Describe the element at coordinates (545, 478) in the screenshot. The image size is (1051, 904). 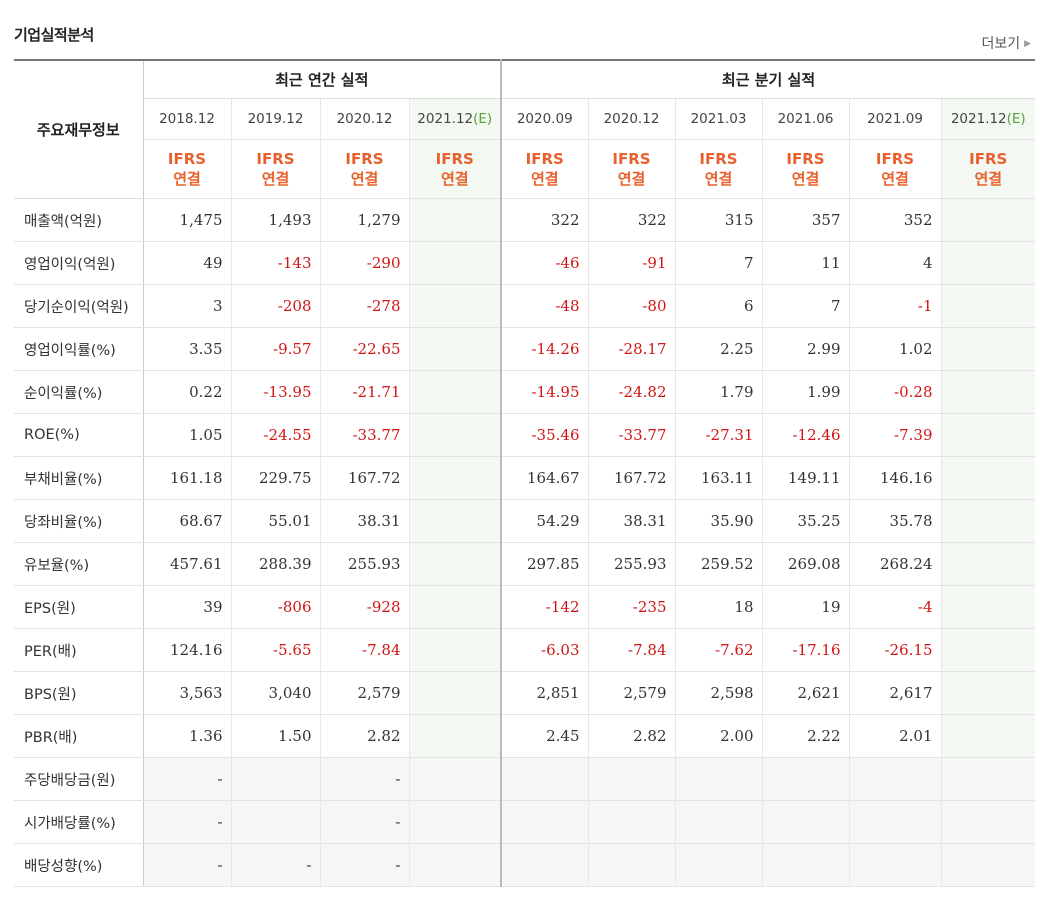
I see `quarter-cell: 164.67` at that location.